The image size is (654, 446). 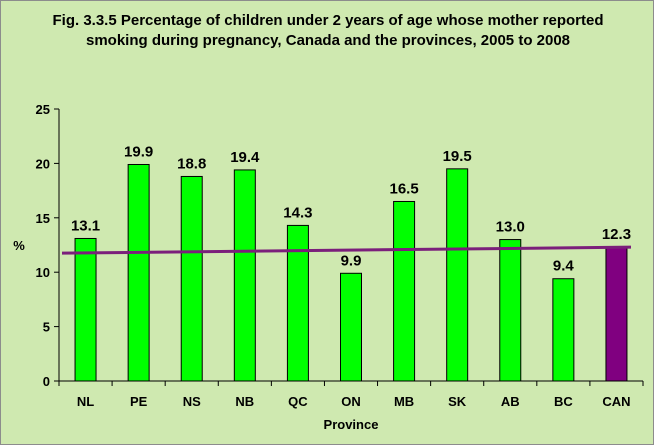 What do you see at coordinates (43, 218) in the screenshot?
I see `y-tick-label: 15` at bounding box center [43, 218].